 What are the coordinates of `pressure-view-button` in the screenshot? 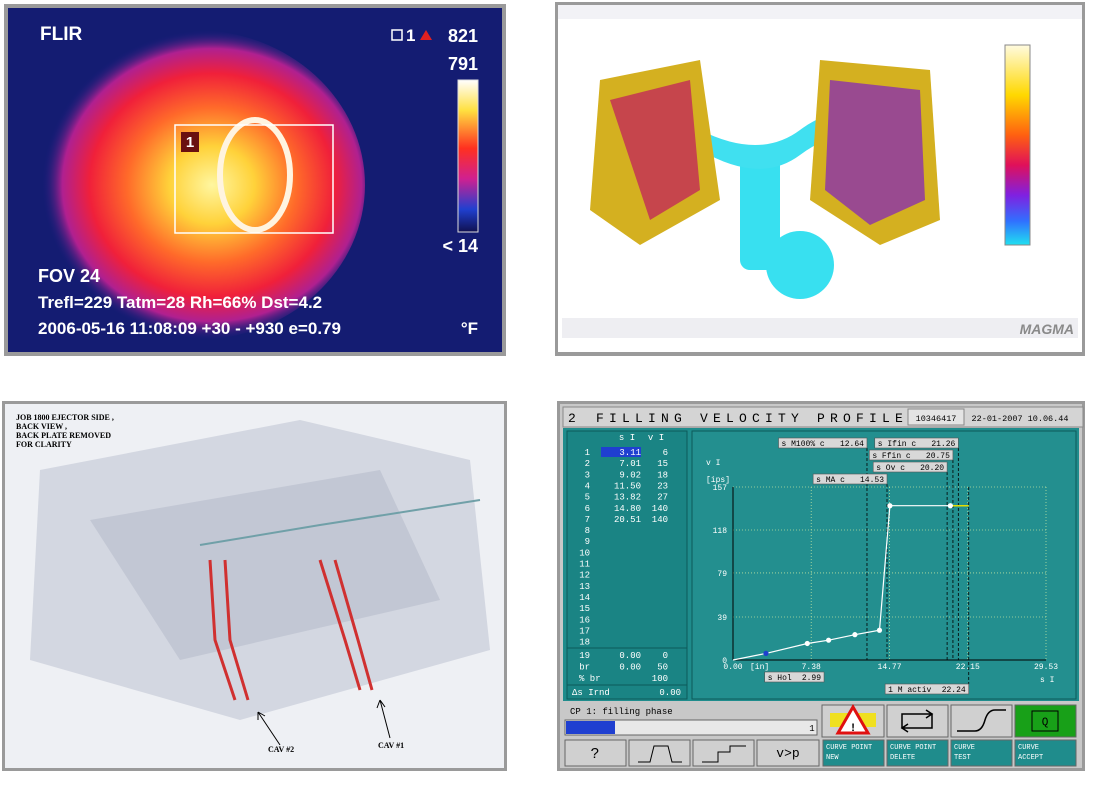 It's located at (723, 753).